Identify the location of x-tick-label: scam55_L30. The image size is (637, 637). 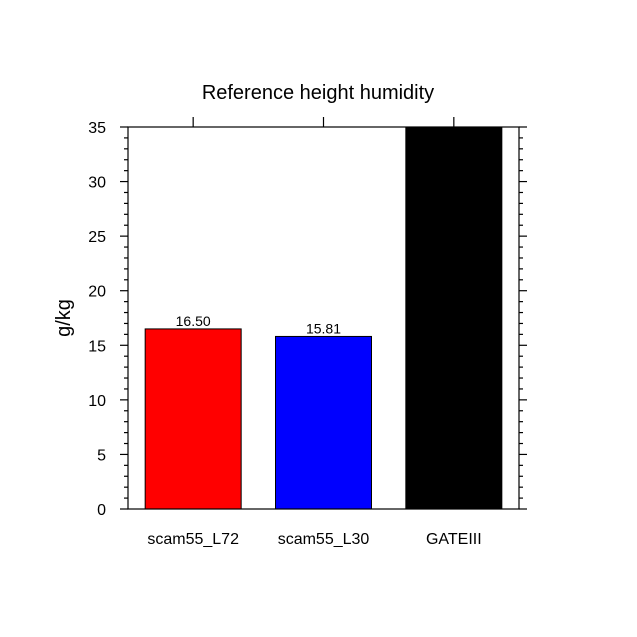
(324, 539).